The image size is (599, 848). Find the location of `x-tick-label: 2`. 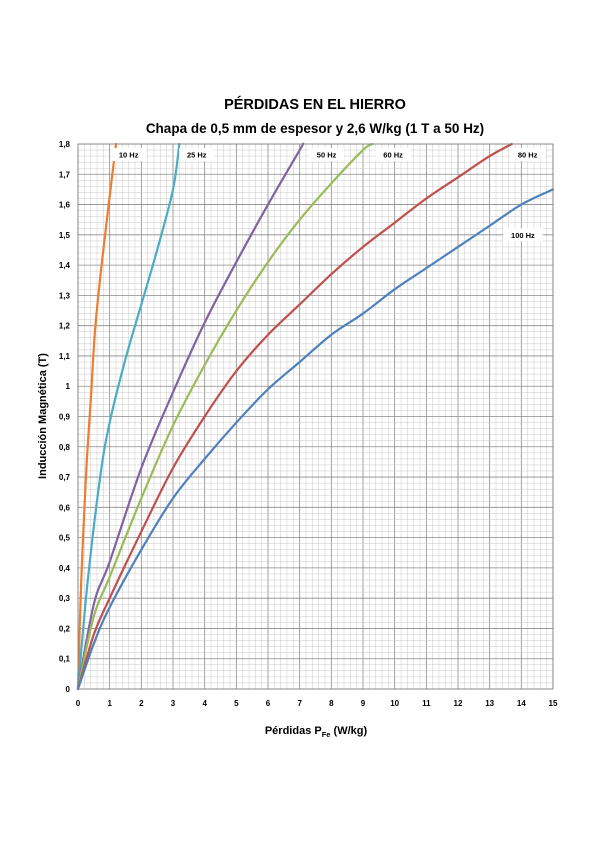

x-tick-label: 2 is located at coordinates (141, 703).